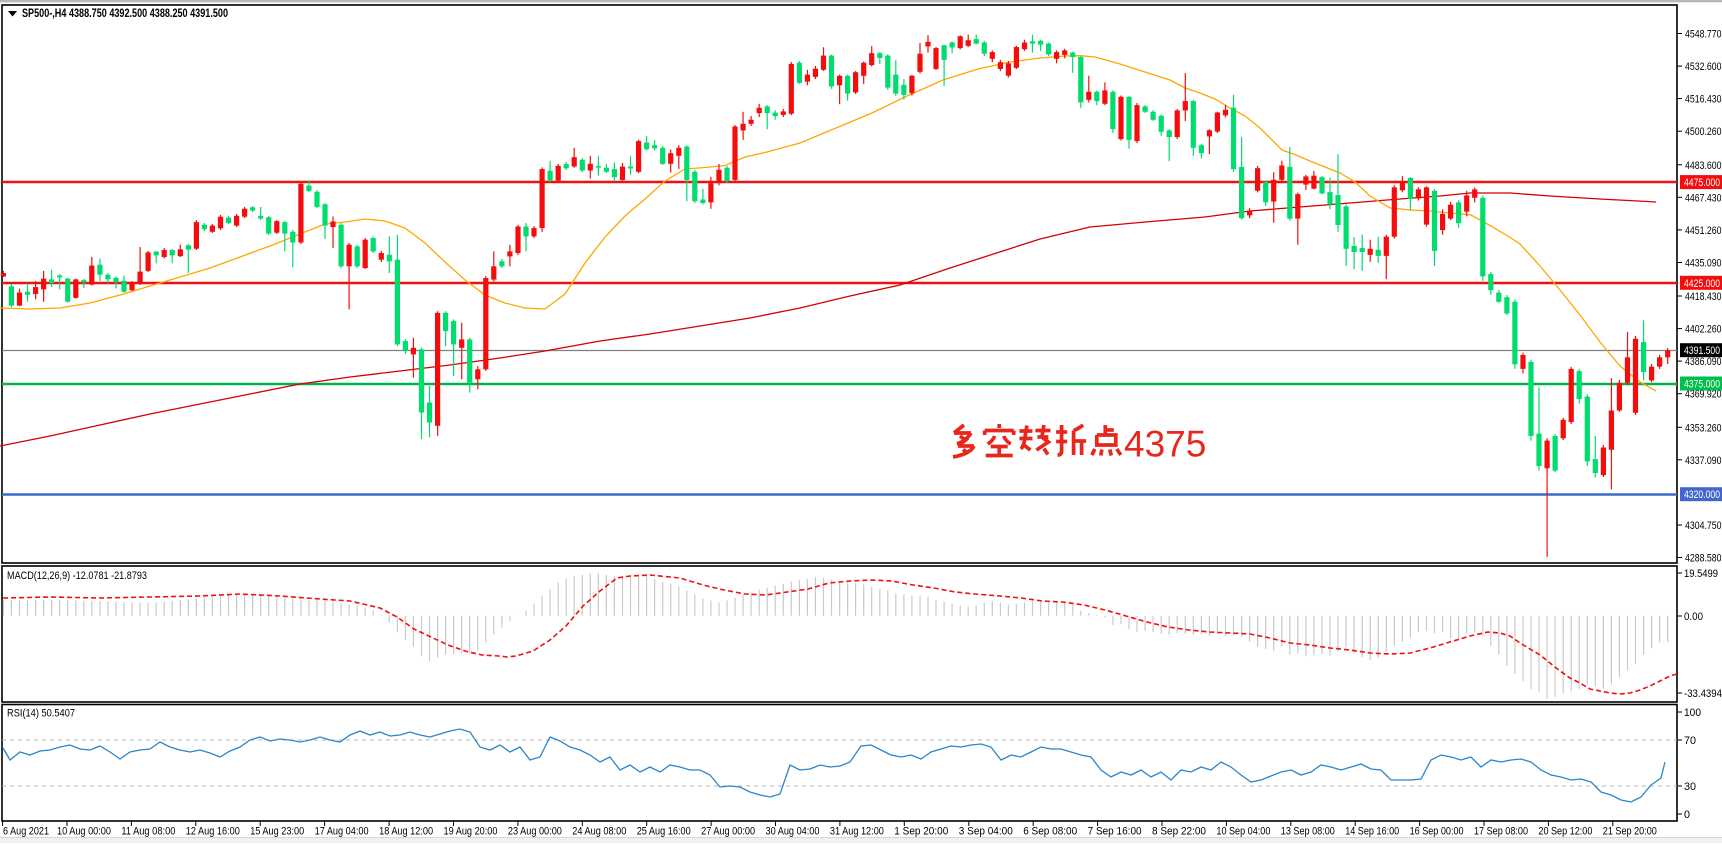  What do you see at coordinates (148, 832) in the screenshot?
I see `svg-text: 11 Aug 08:00` at bounding box center [148, 832].